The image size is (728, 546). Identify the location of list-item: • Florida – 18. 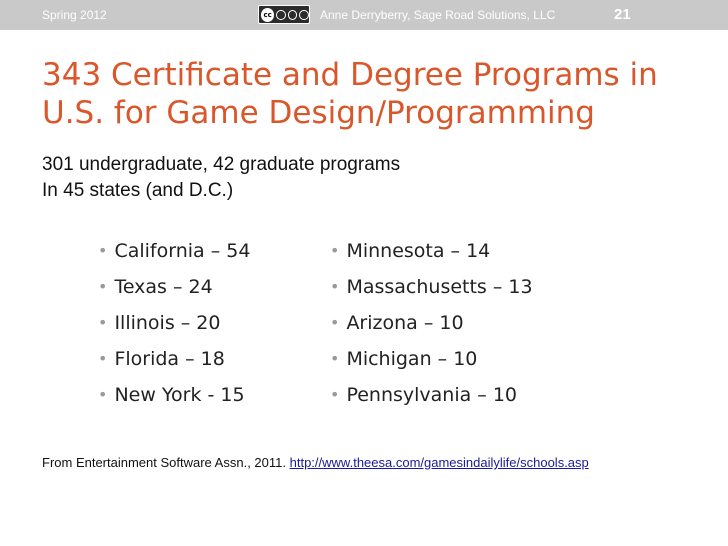
(161, 359).